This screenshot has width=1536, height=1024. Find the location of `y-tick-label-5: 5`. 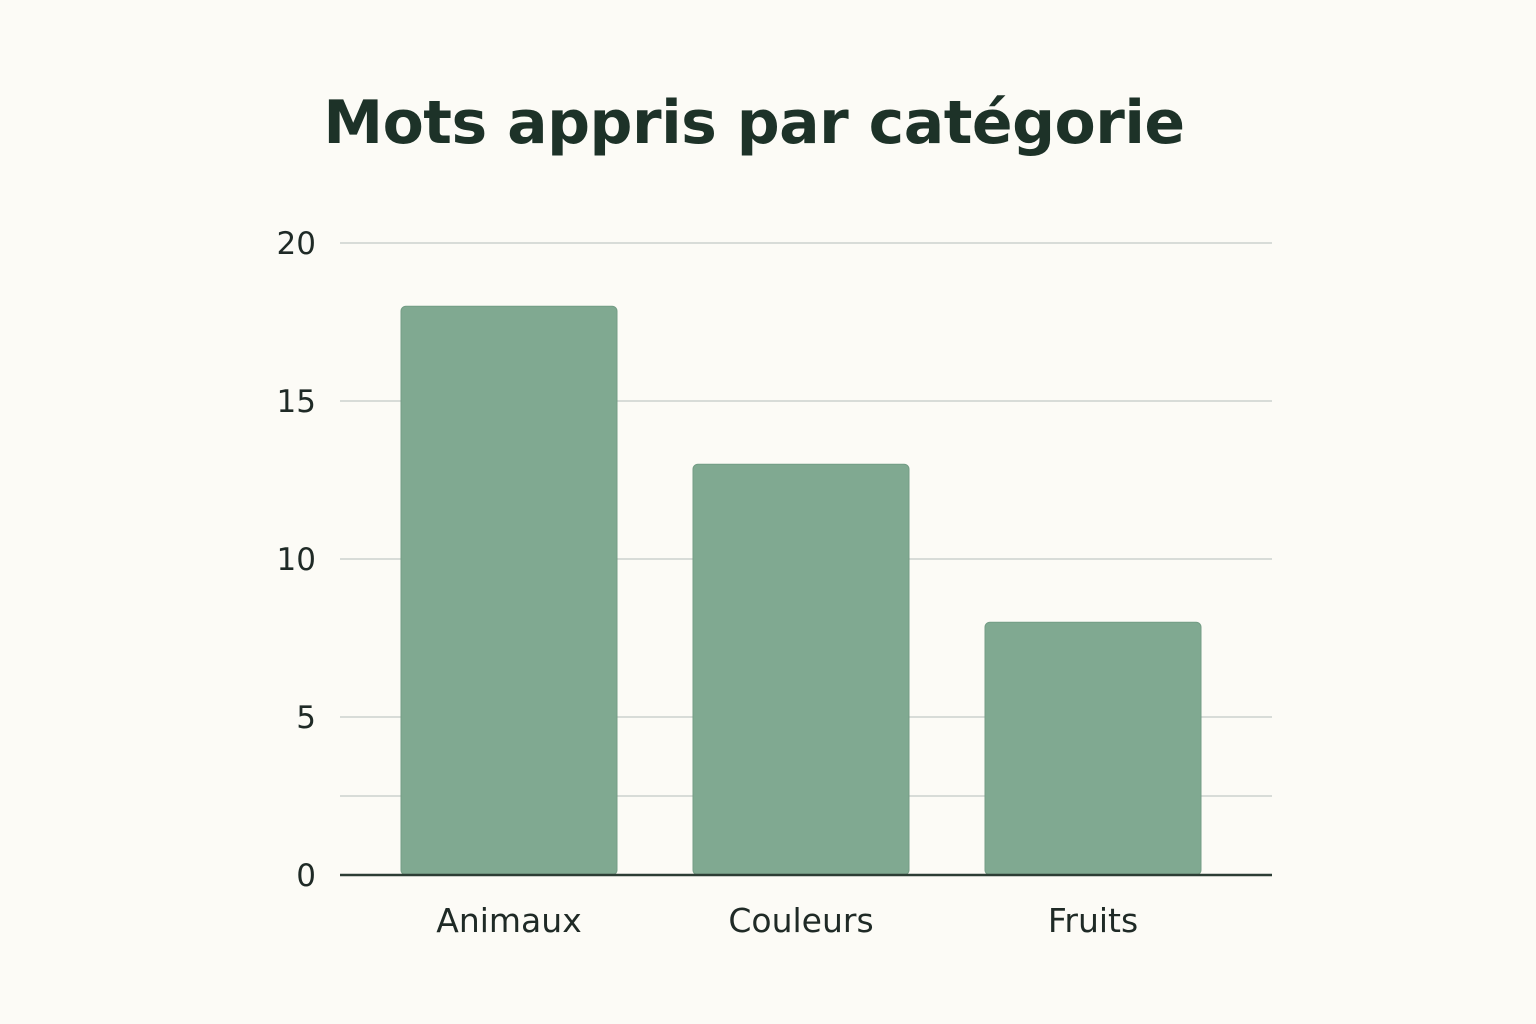

y-tick-label-5: 5 is located at coordinates (306, 718).